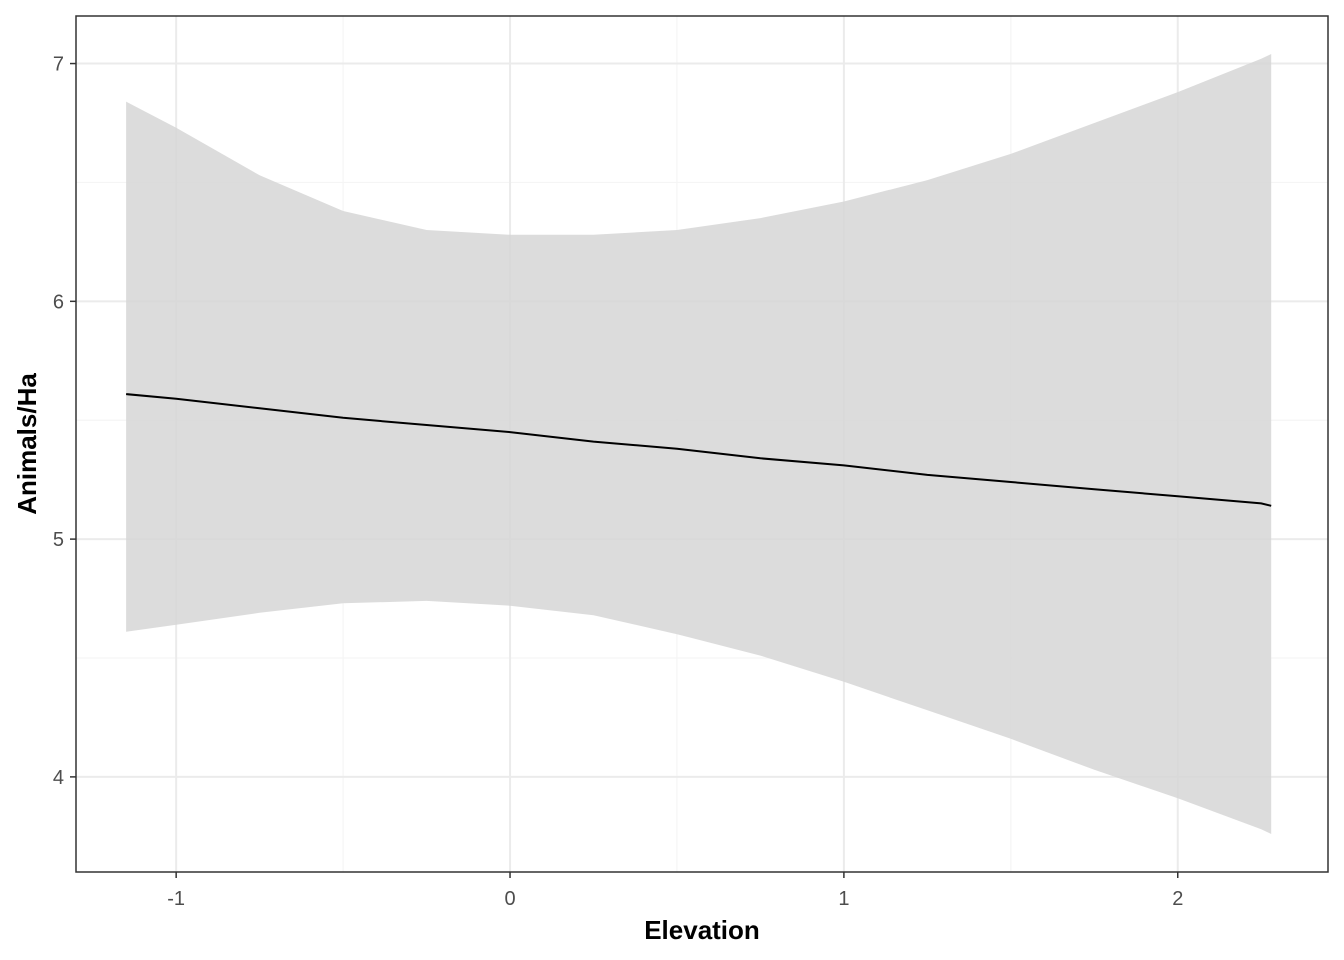 The width and height of the screenshot is (1344, 960). What do you see at coordinates (58, 540) in the screenshot?
I see `y-tick-label: 5` at bounding box center [58, 540].